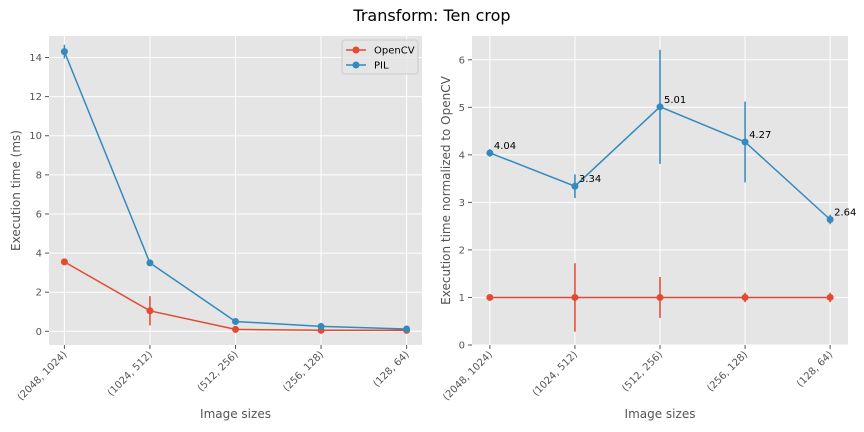 This screenshot has height=432, width=864. I want to click on panel2-ytick-label: 4, so click(462, 155).